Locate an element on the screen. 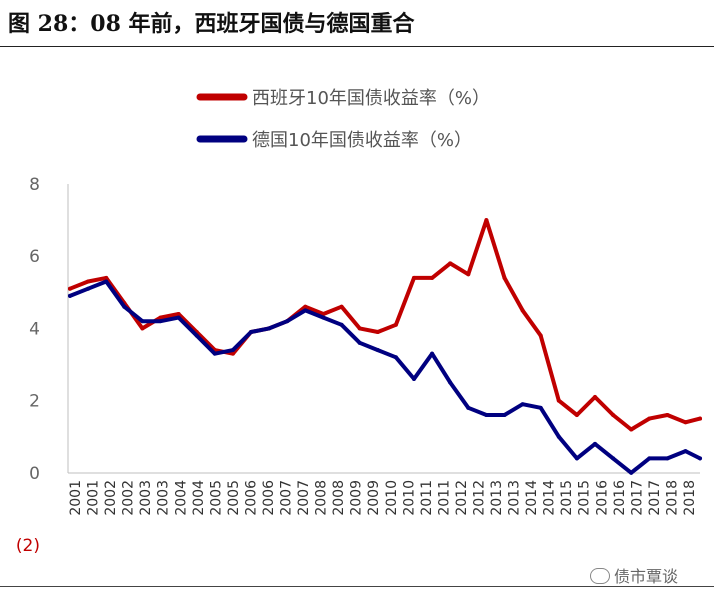  x-tick-label: 2013 is located at coordinates (515, 498).